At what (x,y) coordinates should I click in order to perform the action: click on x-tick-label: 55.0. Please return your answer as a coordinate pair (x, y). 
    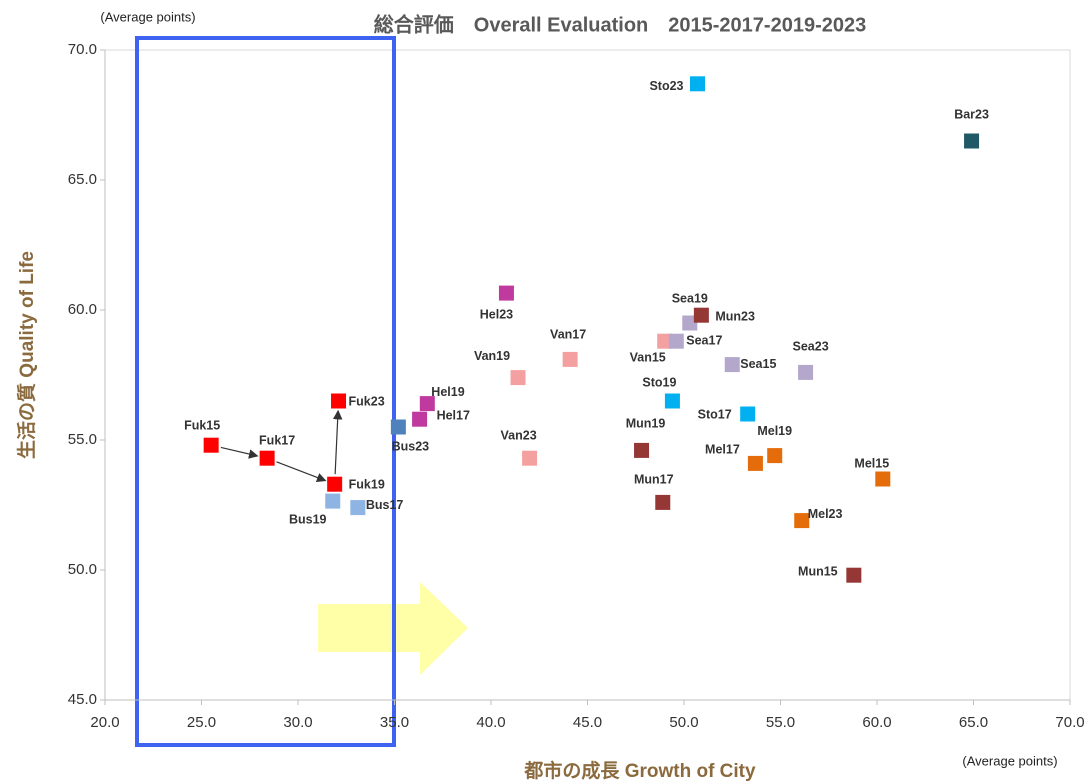
    Looking at the image, I should click on (780, 722).